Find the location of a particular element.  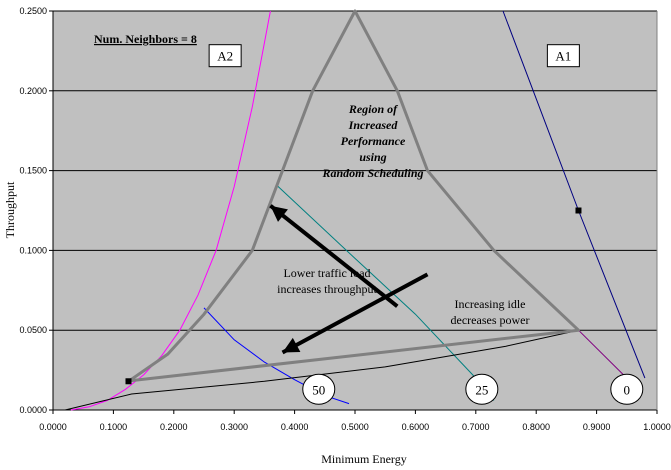

arrows is located at coordinates (349, 279).